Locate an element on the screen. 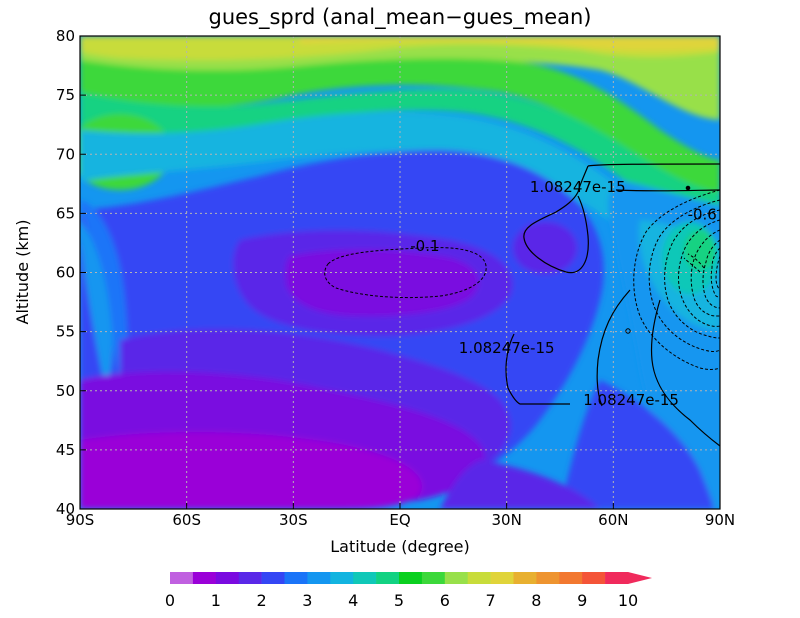  colorbar-tick-label: 1 is located at coordinates (216, 600).